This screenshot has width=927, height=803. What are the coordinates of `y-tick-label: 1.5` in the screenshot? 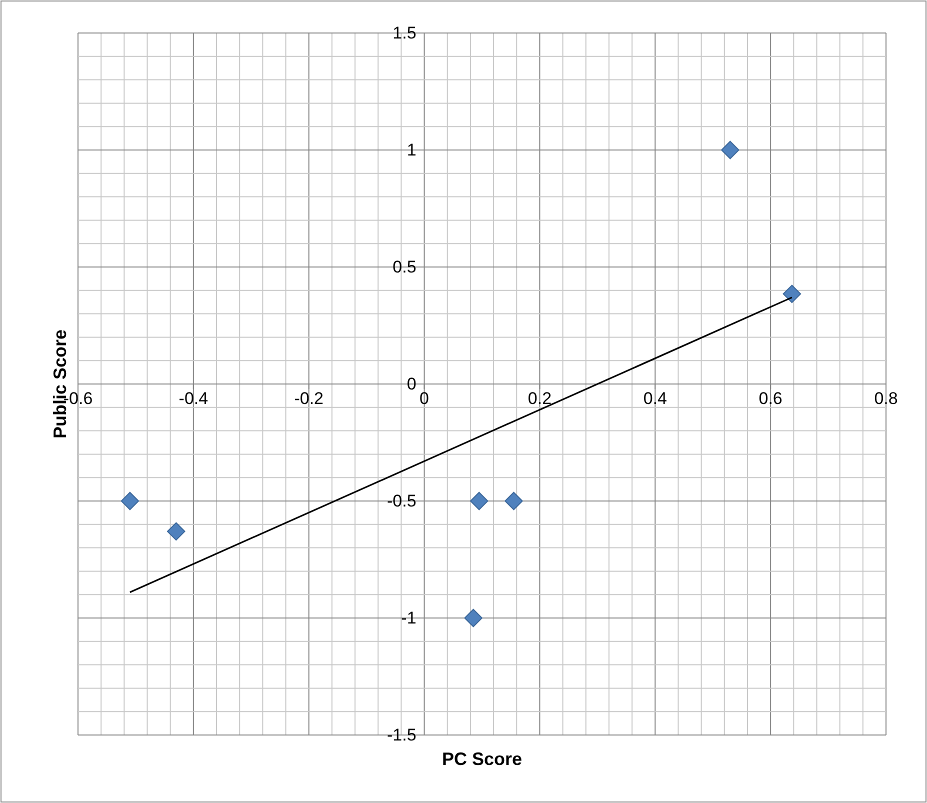 It's located at (404, 32).